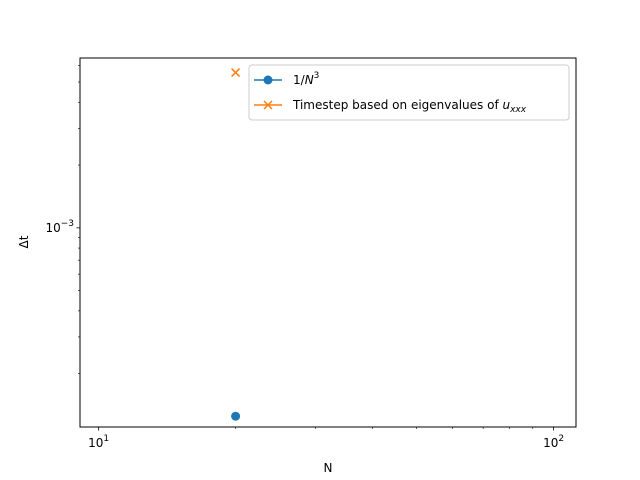 The height and width of the screenshot is (480, 640). Describe the element at coordinates (236, 244) in the screenshot. I see `data-points` at that location.